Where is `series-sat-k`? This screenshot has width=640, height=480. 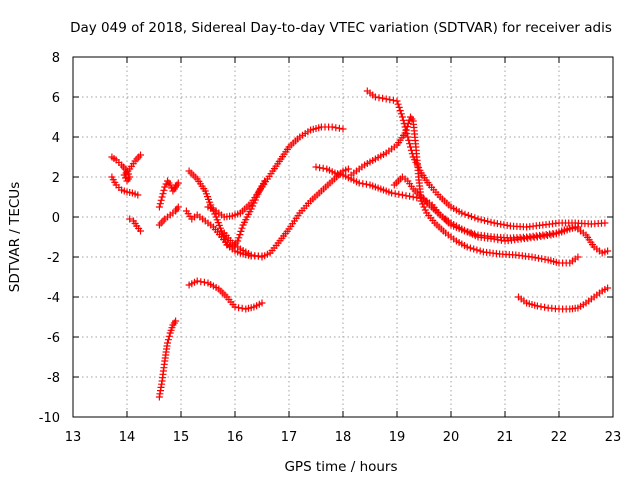
series-sat-k is located at coordinates (286, 213).